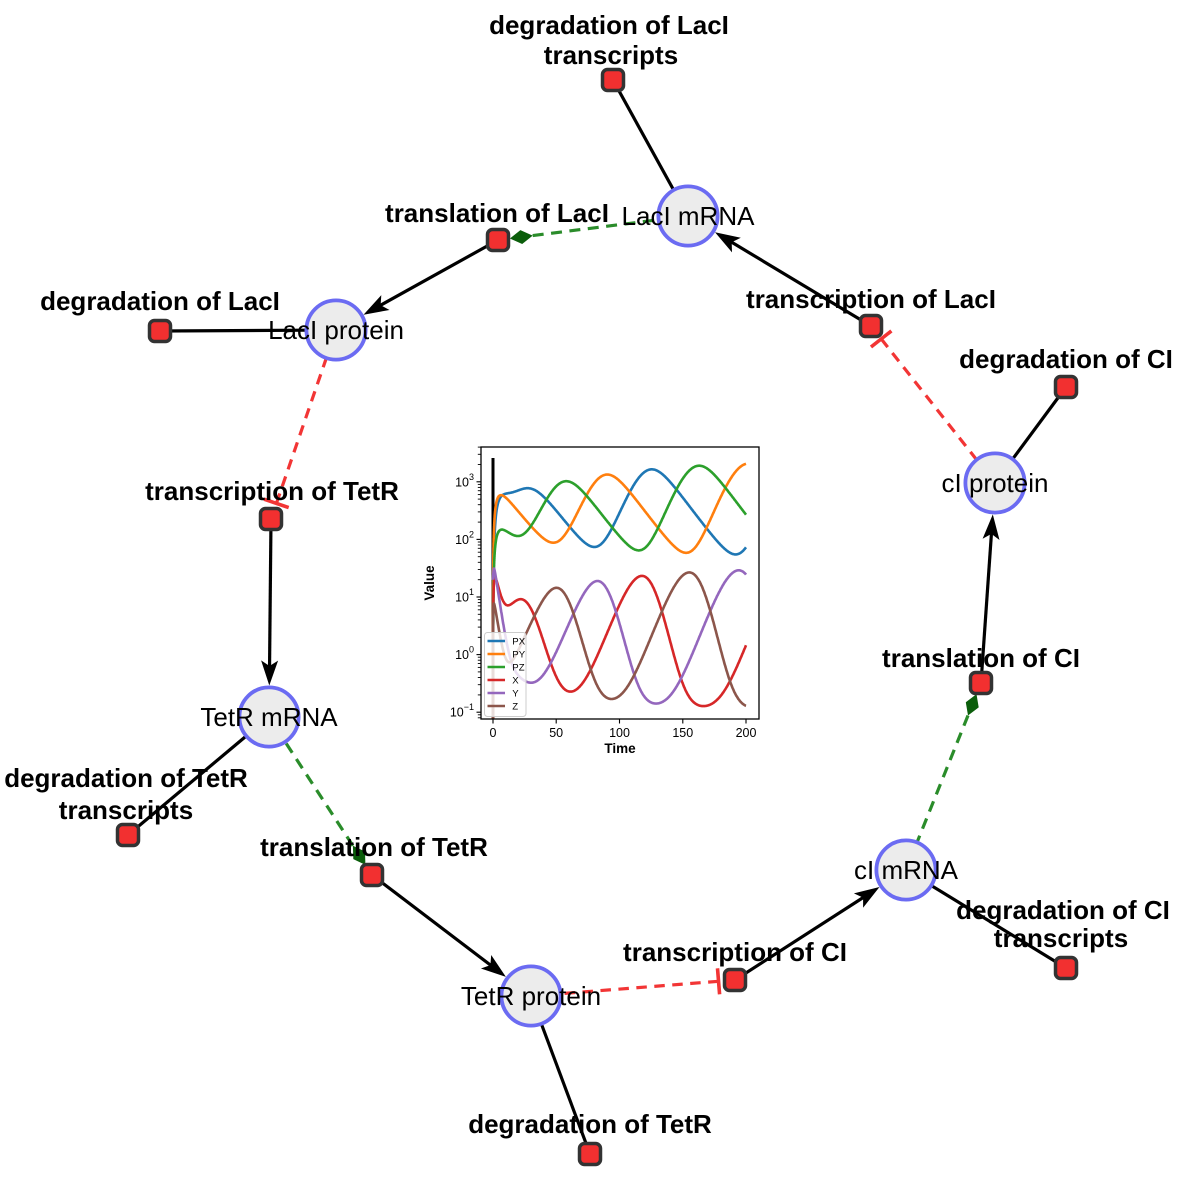  Describe the element at coordinates (995, 483) in the screenshot. I see `svg-text: cI protein` at that location.